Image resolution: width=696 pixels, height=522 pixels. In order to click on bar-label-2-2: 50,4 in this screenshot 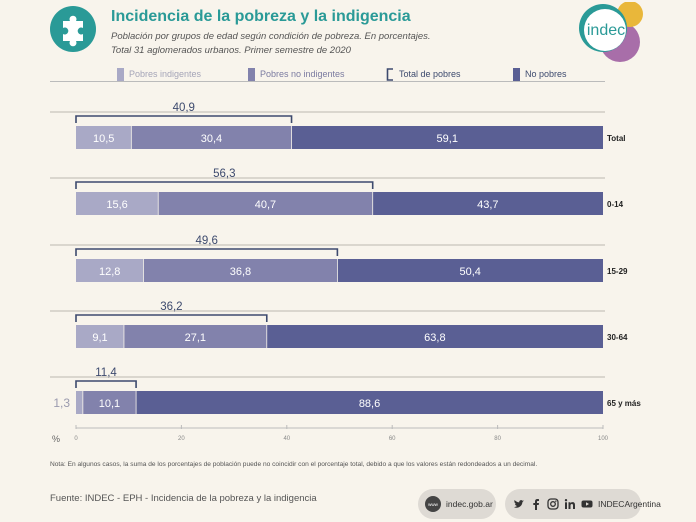, I will do `click(469, 272)`.